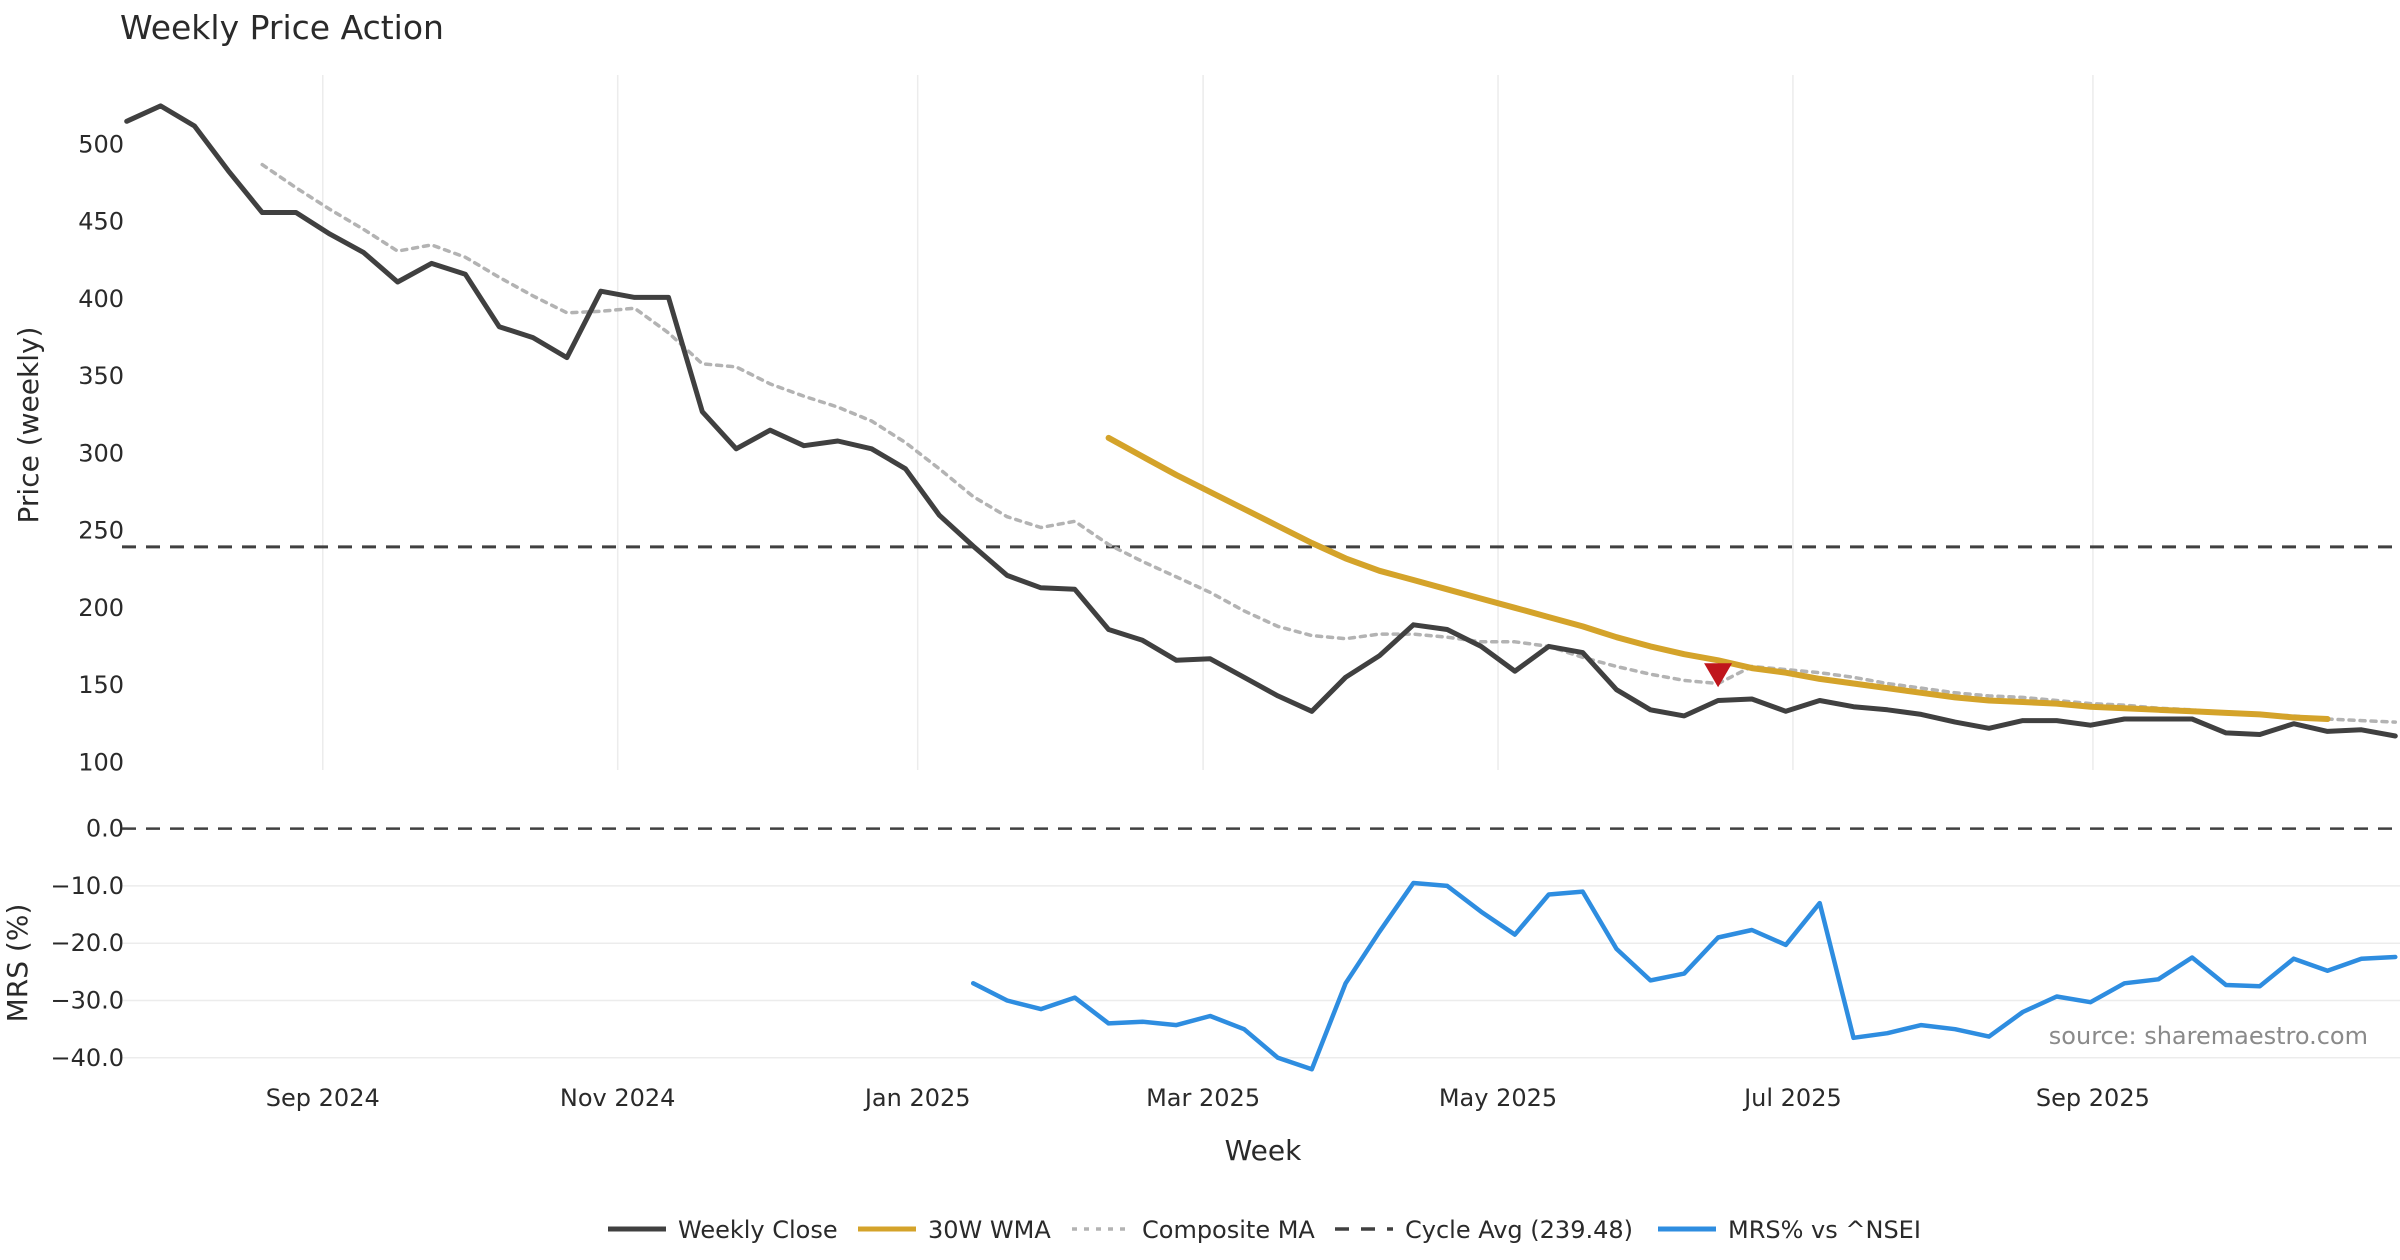 The image size is (2400, 1260). What do you see at coordinates (1203, 1098) in the screenshot?
I see `x-tick-label: Mar 2025` at bounding box center [1203, 1098].